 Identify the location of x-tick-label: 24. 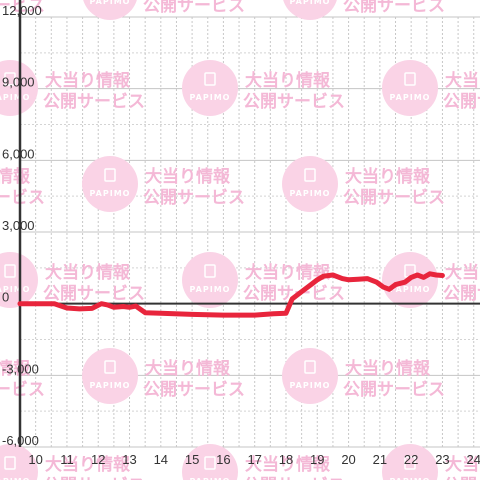
(473, 459).